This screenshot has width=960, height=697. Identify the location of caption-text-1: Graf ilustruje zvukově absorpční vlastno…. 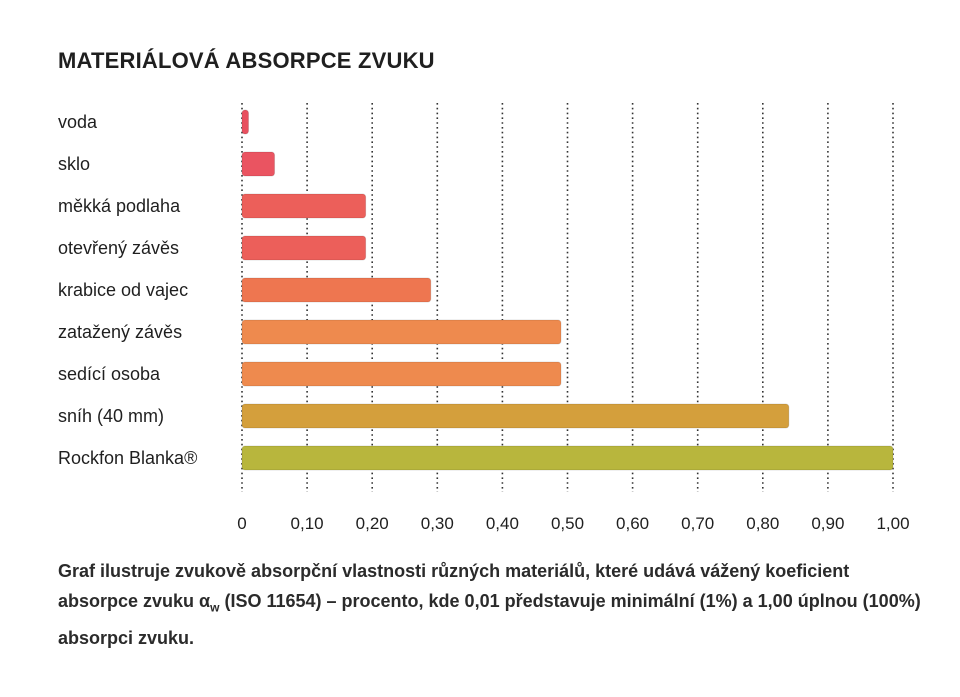
(454, 586).